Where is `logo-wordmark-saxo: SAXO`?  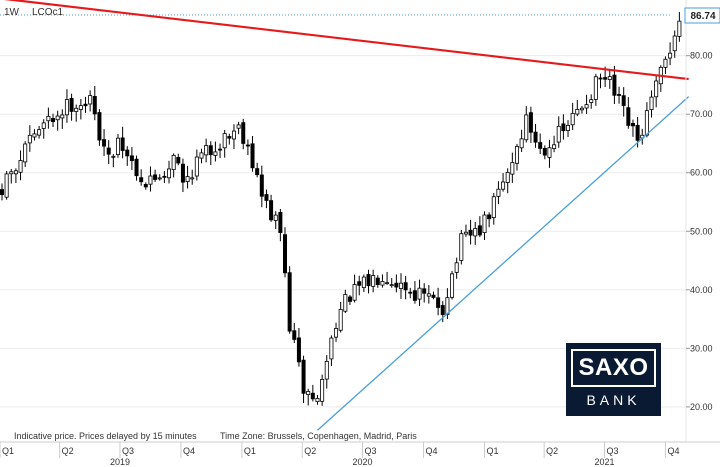
logo-wordmark-saxo: SAXO is located at coordinates (613, 368).